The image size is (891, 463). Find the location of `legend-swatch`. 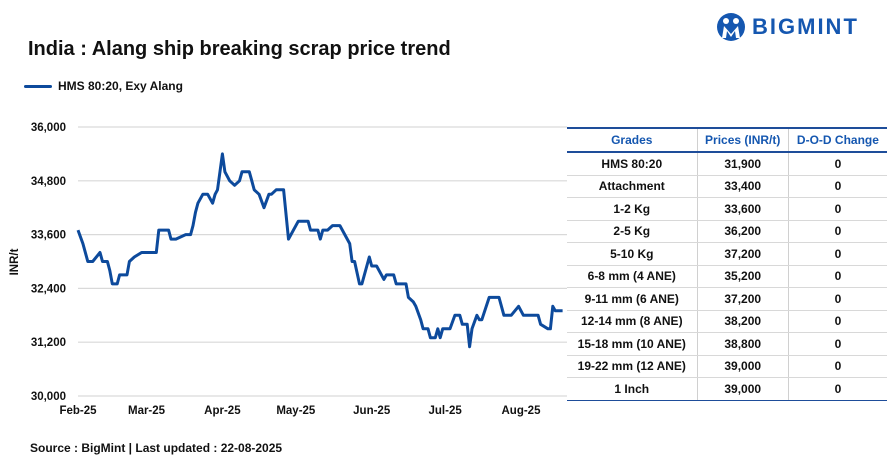

legend-swatch is located at coordinates (38, 86).